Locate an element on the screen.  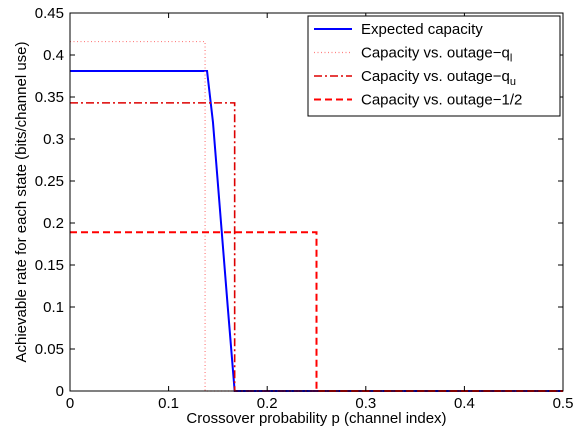
y-tick-label: 0.1 is located at coordinates (53, 307).